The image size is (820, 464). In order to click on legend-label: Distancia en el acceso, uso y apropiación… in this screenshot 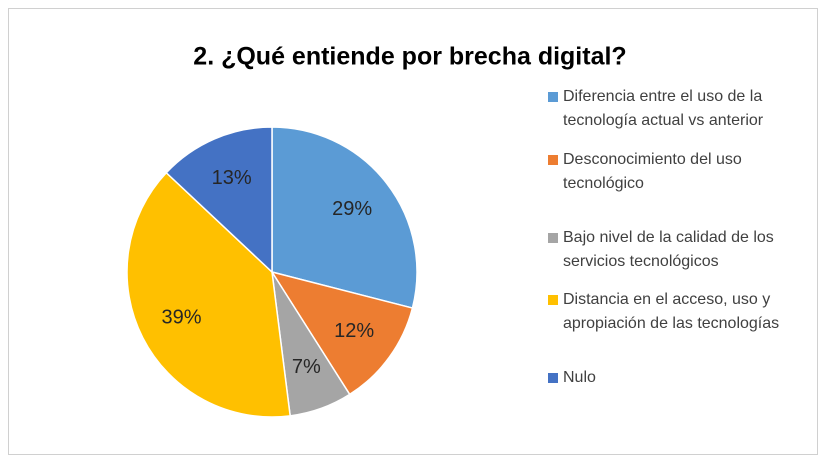, I will do `click(671, 311)`.